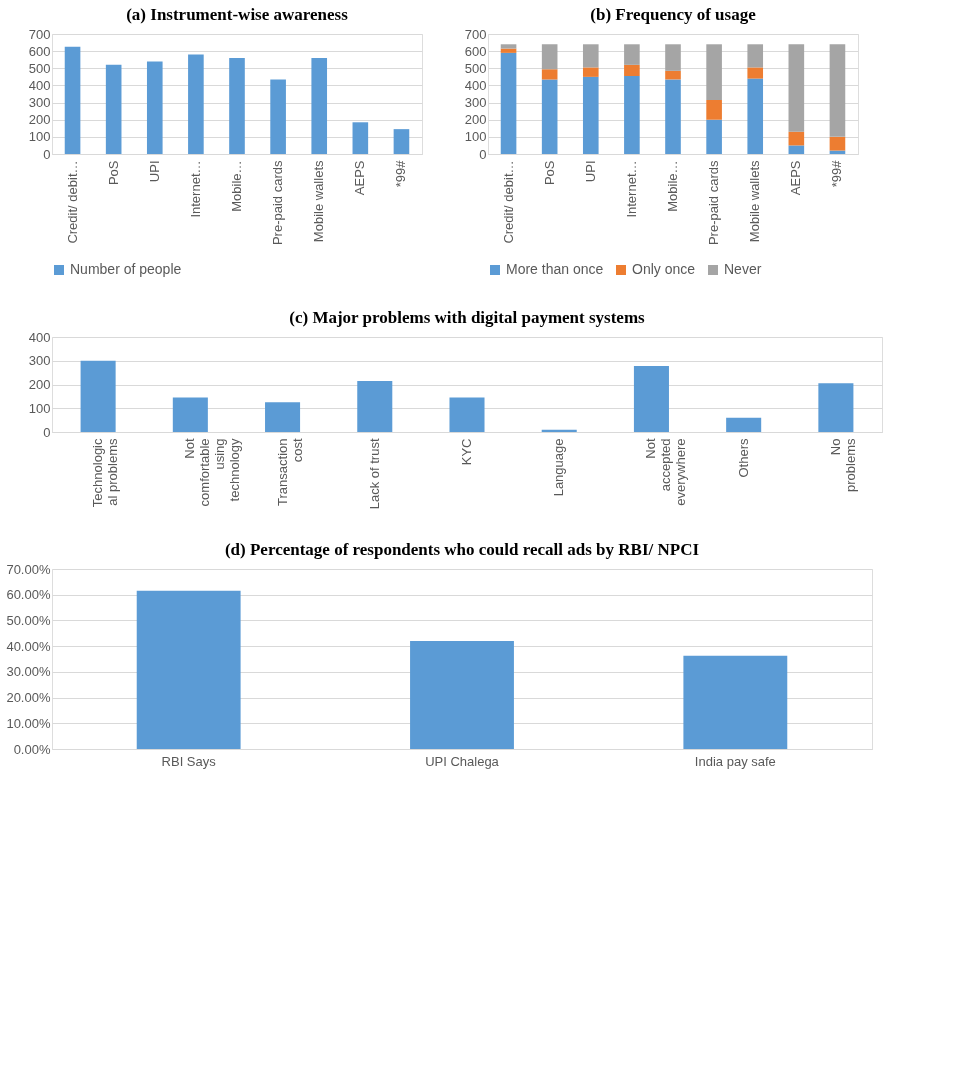 This screenshot has height=1086, width=954. Describe the element at coordinates (673, 14) in the screenshot. I see `chart-title: (b) Frequency of usage` at that location.